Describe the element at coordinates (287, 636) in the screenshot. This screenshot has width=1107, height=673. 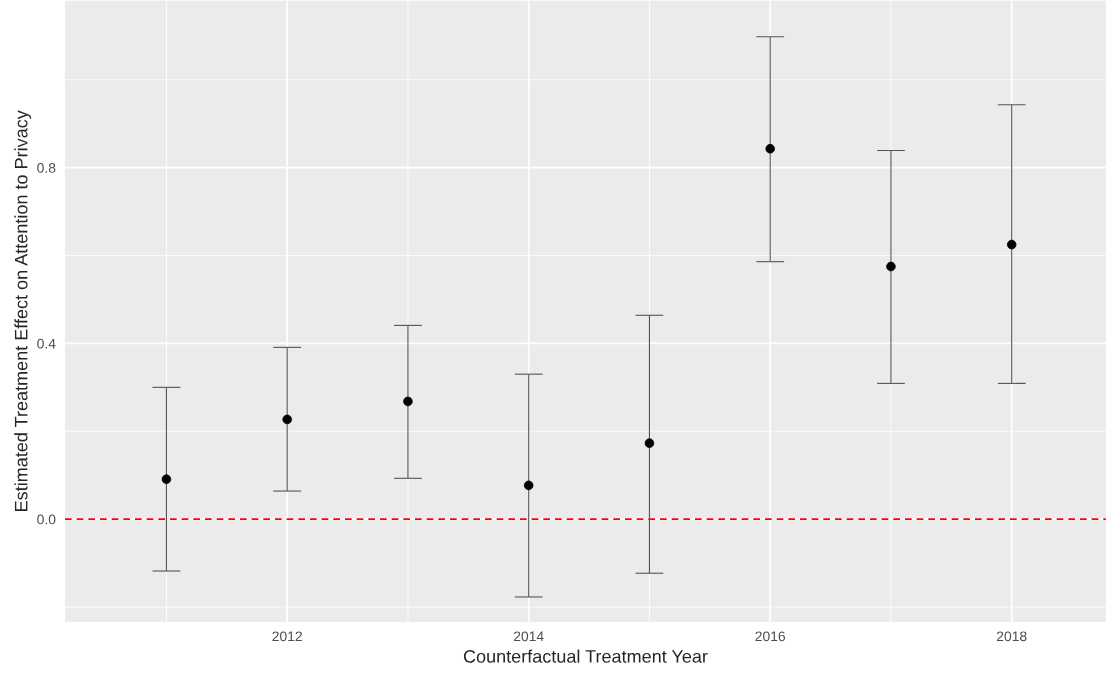
I see `x-tick-label: 2012` at that location.